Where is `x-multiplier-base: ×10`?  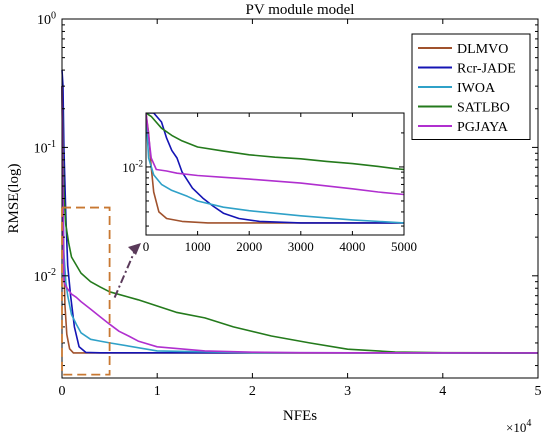 x-multiplier-base: ×10 is located at coordinates (516, 427).